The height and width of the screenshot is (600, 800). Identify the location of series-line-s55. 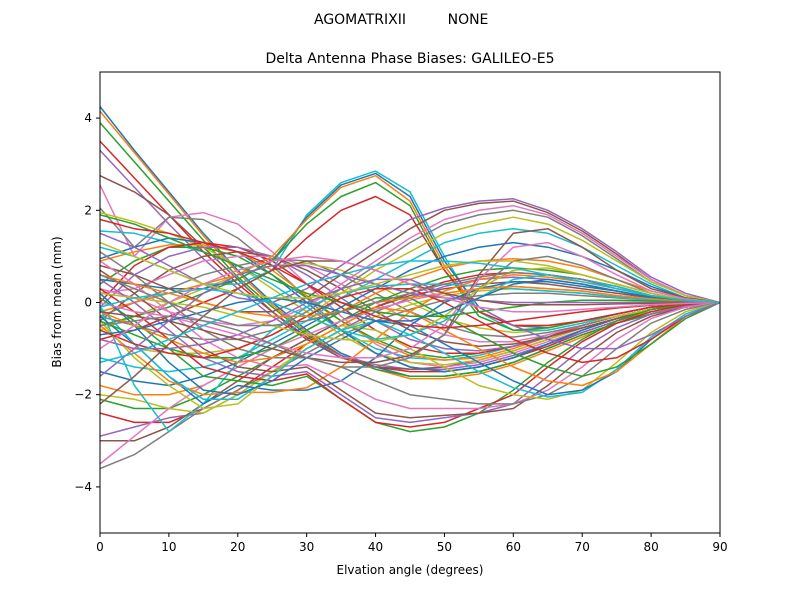
(410, 314).